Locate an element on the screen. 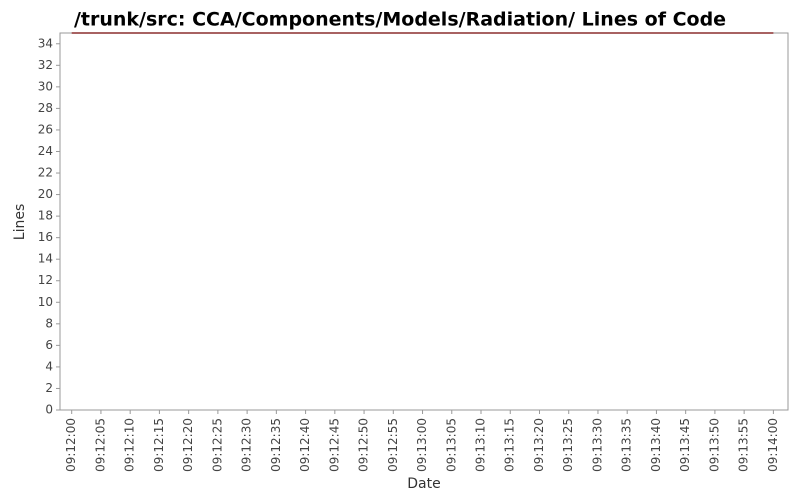 The image size is (800, 504). x-tick-label: 09:13:35 is located at coordinates (627, 445).